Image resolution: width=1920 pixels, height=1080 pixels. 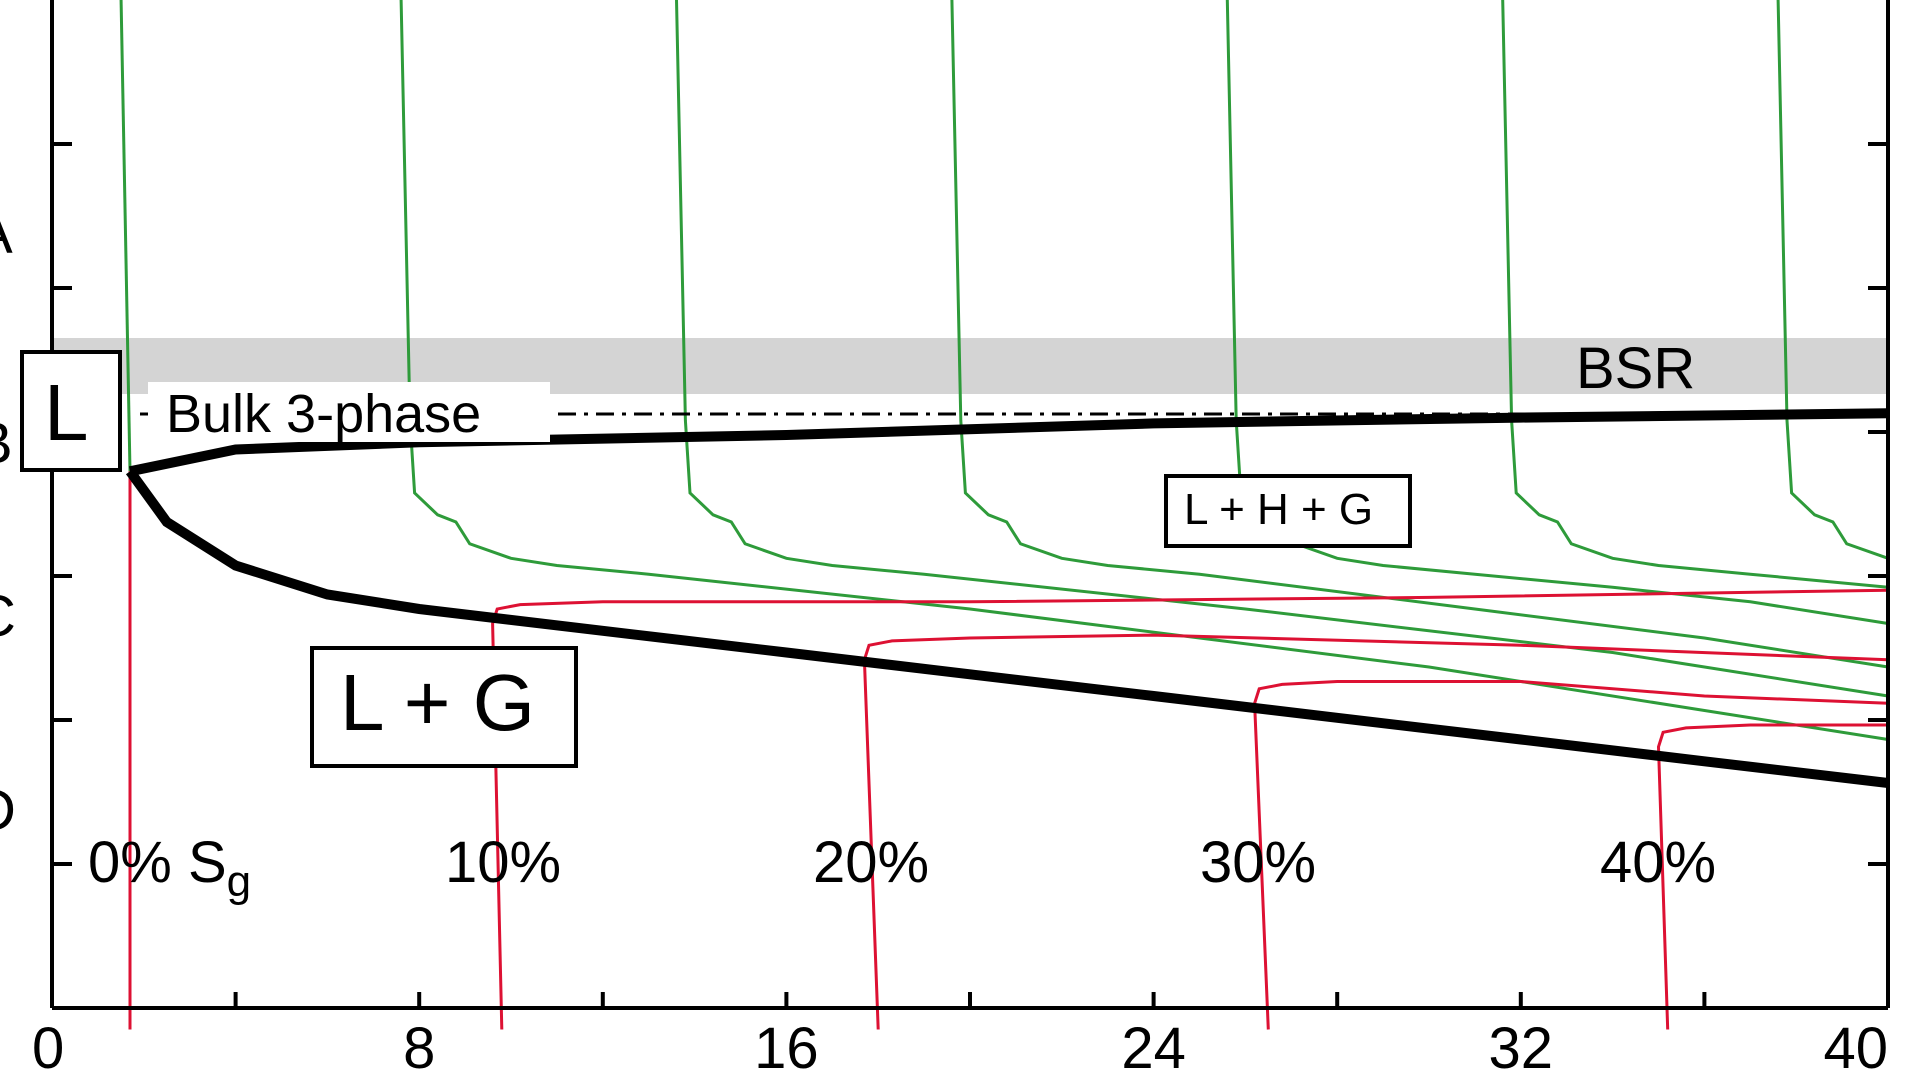 I want to click on bulk-label-backdrop, so click(x=349, y=412).